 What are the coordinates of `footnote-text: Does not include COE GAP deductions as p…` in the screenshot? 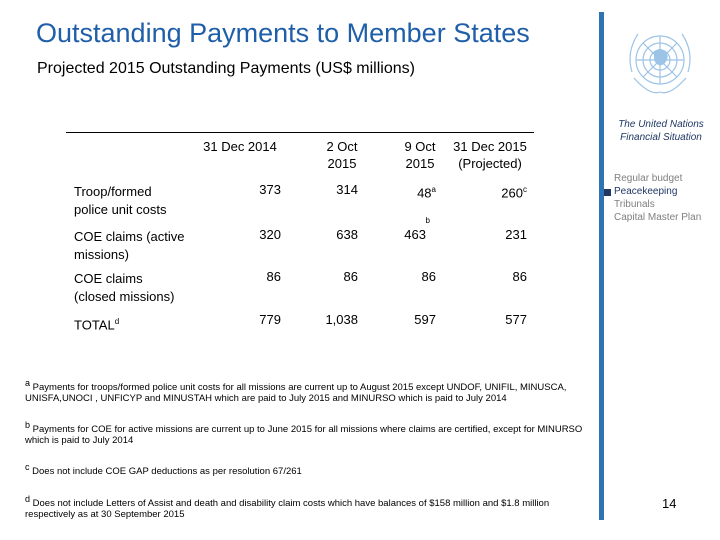 It's located at (167, 472).